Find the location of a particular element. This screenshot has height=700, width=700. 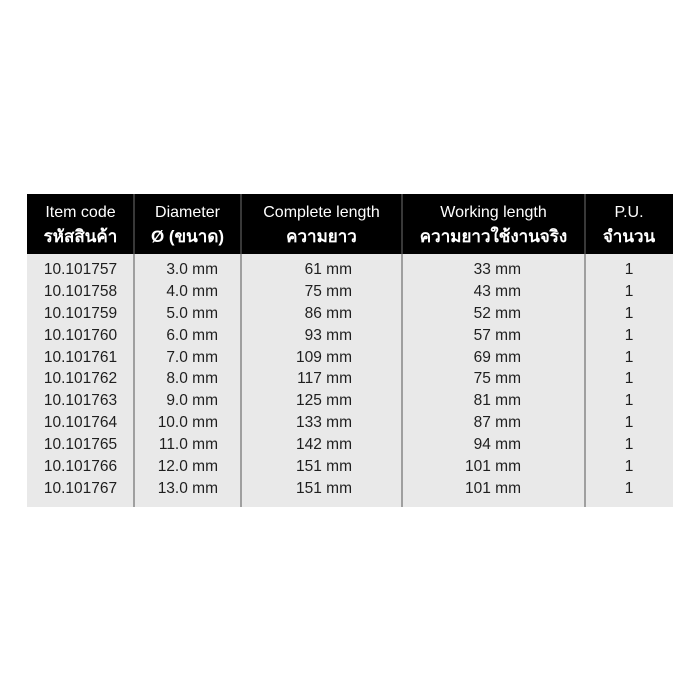

table-row: 10.101757 3.0 mm 61 mm 33 mm 1 is located at coordinates (350, 270).